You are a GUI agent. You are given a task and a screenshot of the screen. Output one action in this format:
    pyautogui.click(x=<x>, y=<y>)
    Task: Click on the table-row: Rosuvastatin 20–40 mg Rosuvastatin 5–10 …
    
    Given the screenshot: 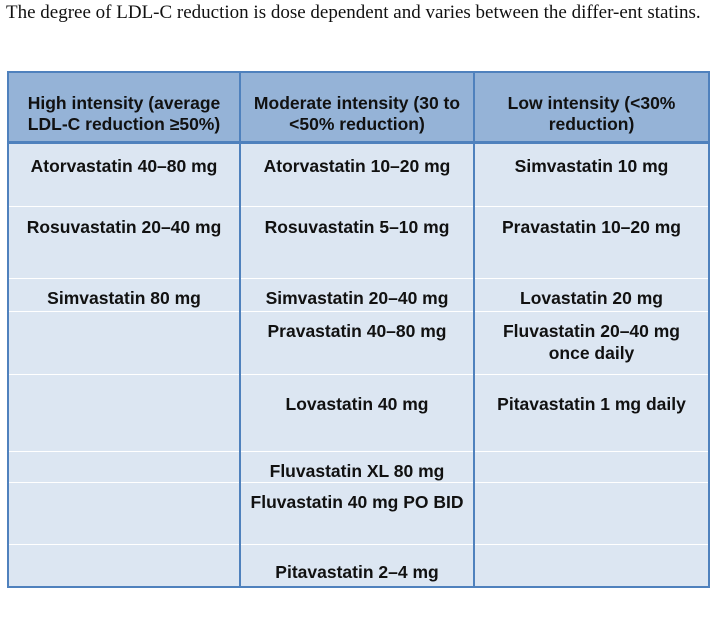 What is the action you would take?
    pyautogui.click(x=358, y=241)
    